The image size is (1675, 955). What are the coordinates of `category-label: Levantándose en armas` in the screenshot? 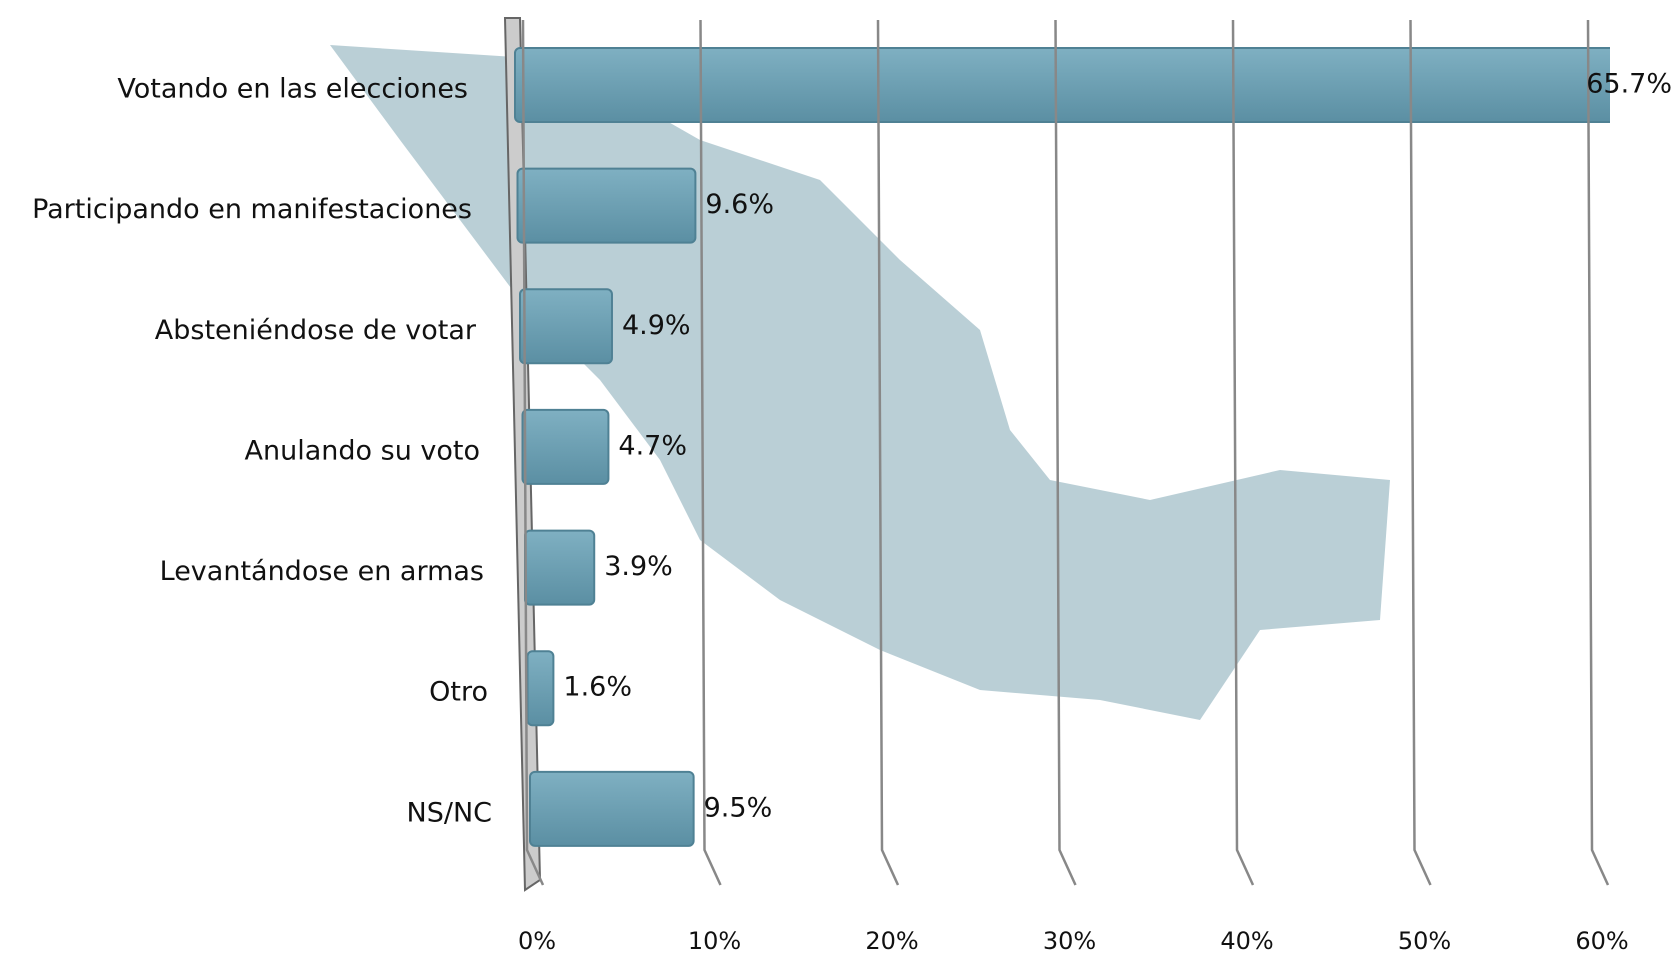 It's located at (322, 571).